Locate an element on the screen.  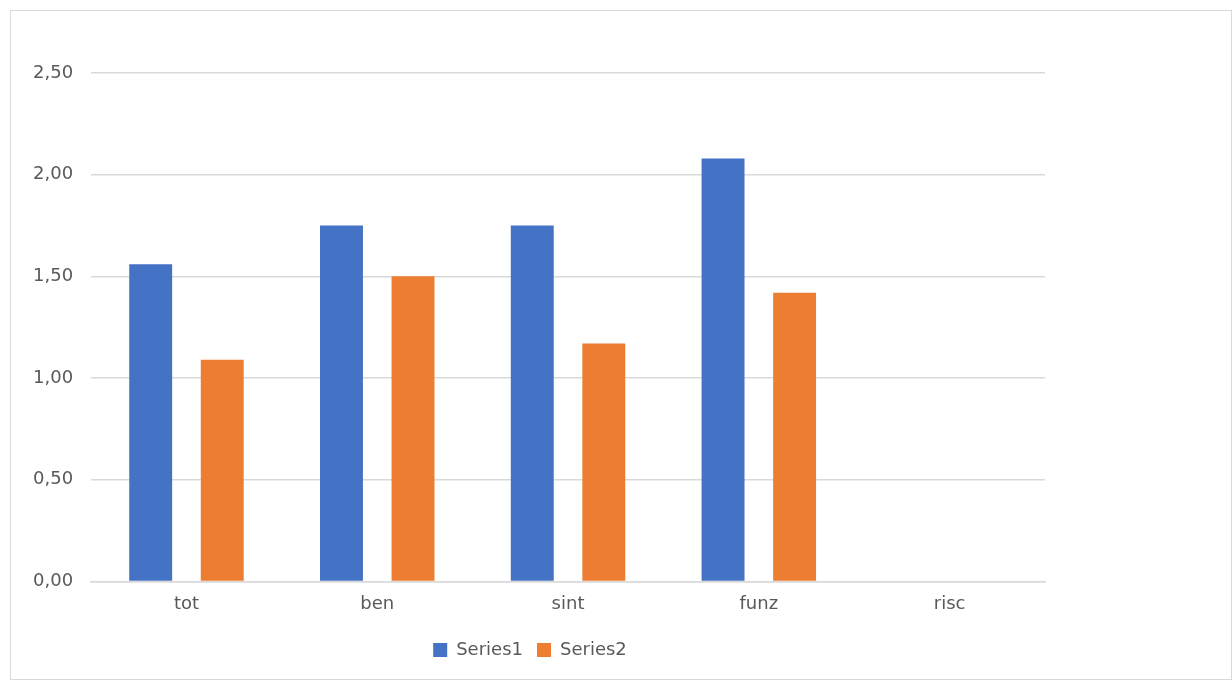
x-tick-label: sint is located at coordinates (568, 602).